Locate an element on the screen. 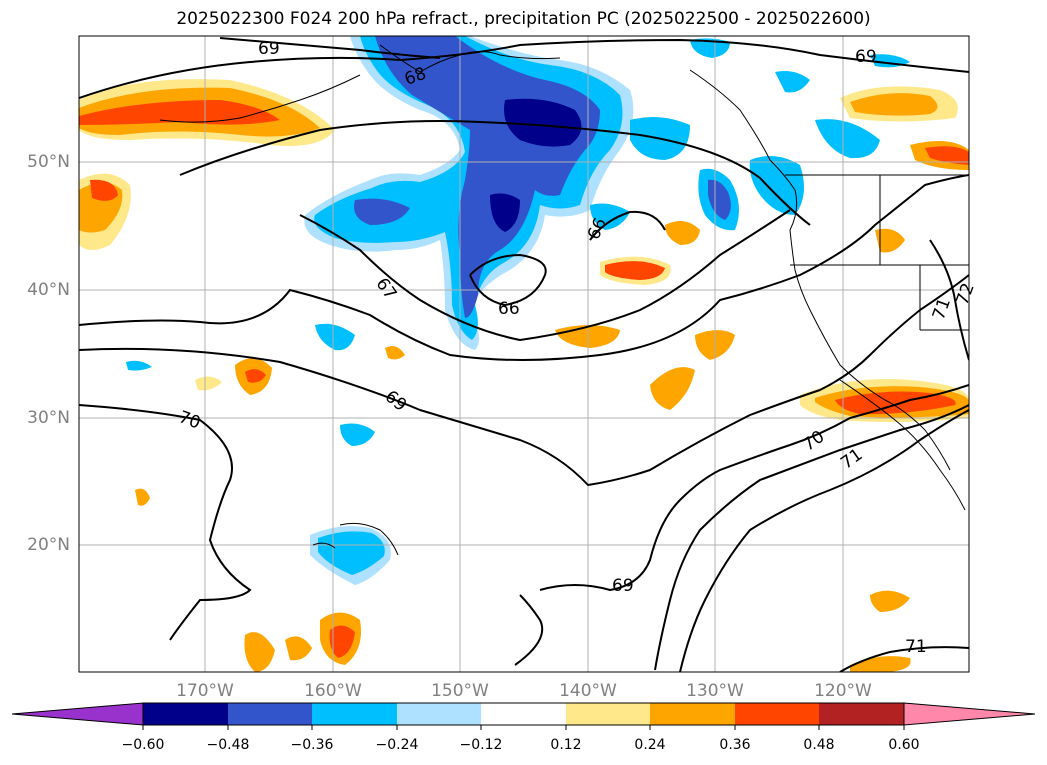  colorbar-tick-label: −0.36 is located at coordinates (312, 745).